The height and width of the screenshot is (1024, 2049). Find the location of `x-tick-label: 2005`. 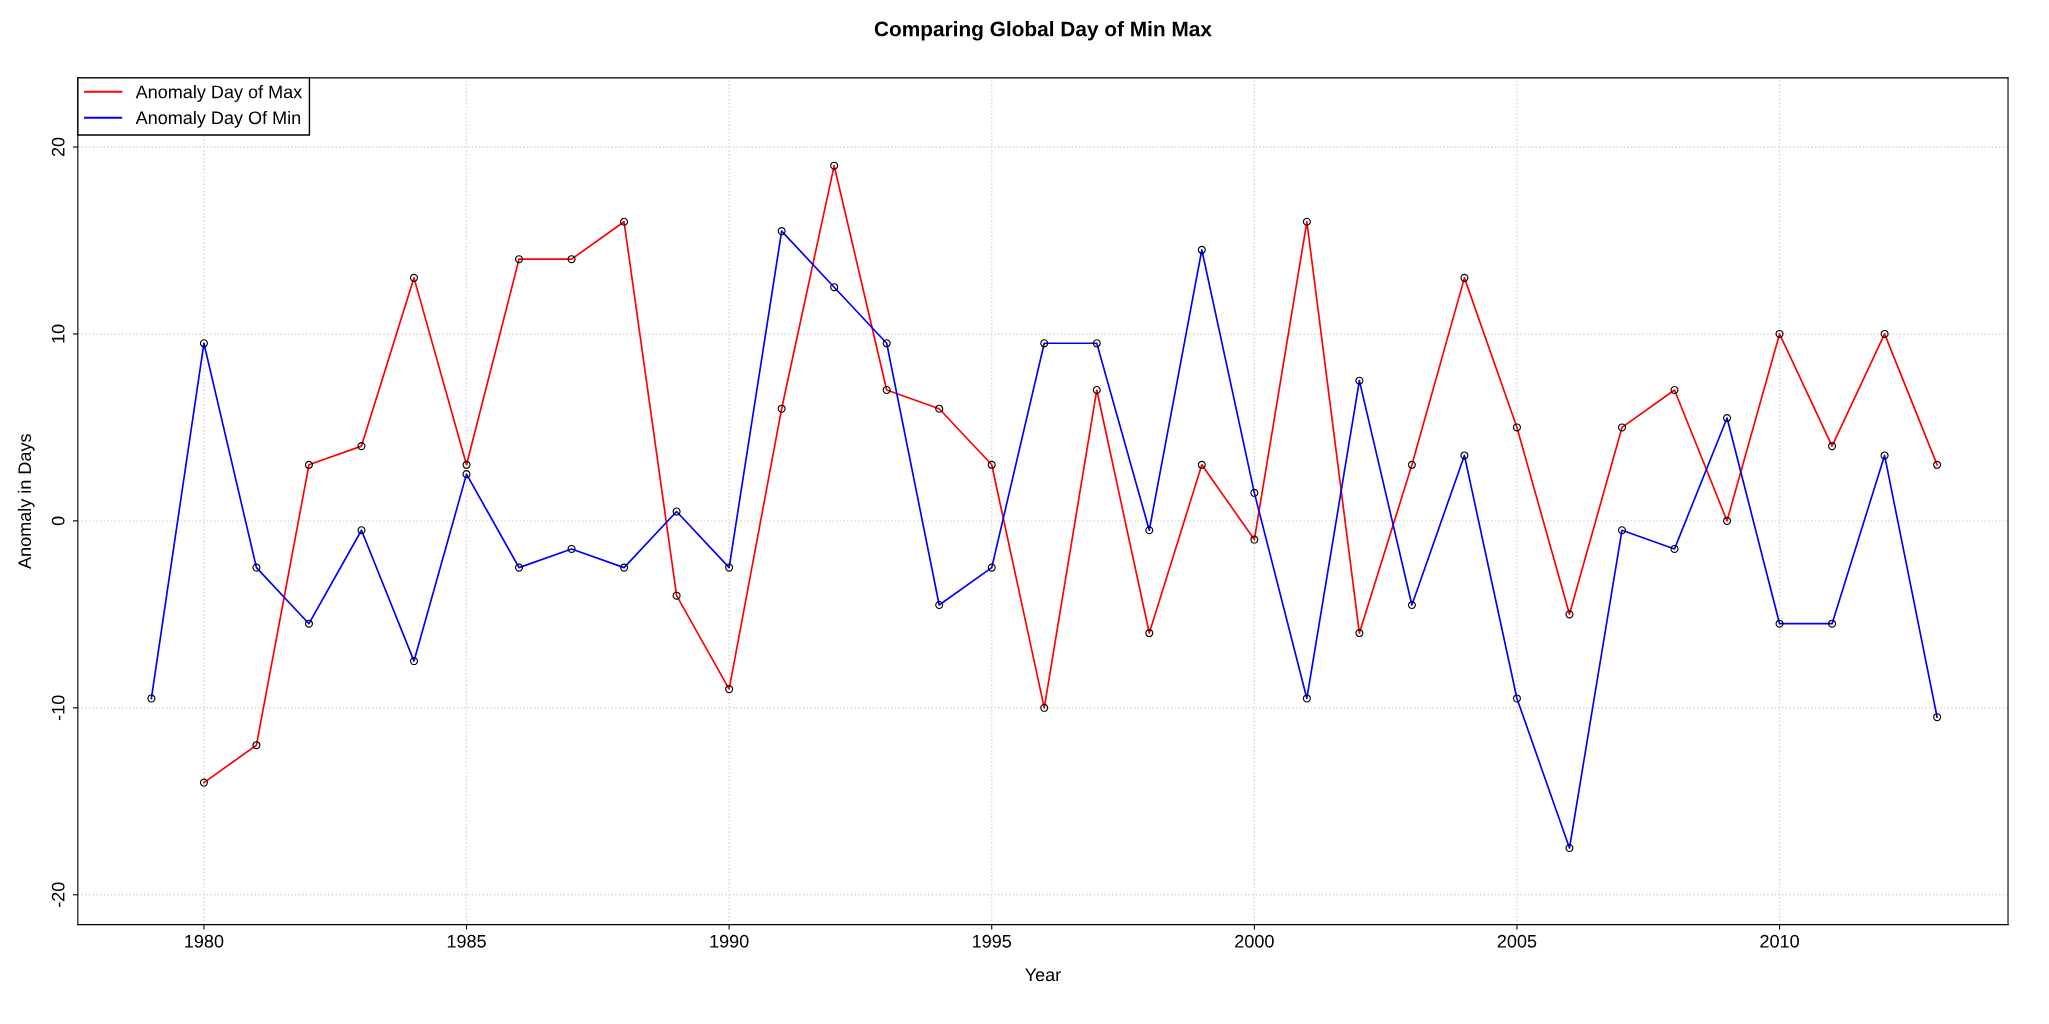

x-tick-label: 2005 is located at coordinates (1517, 941).